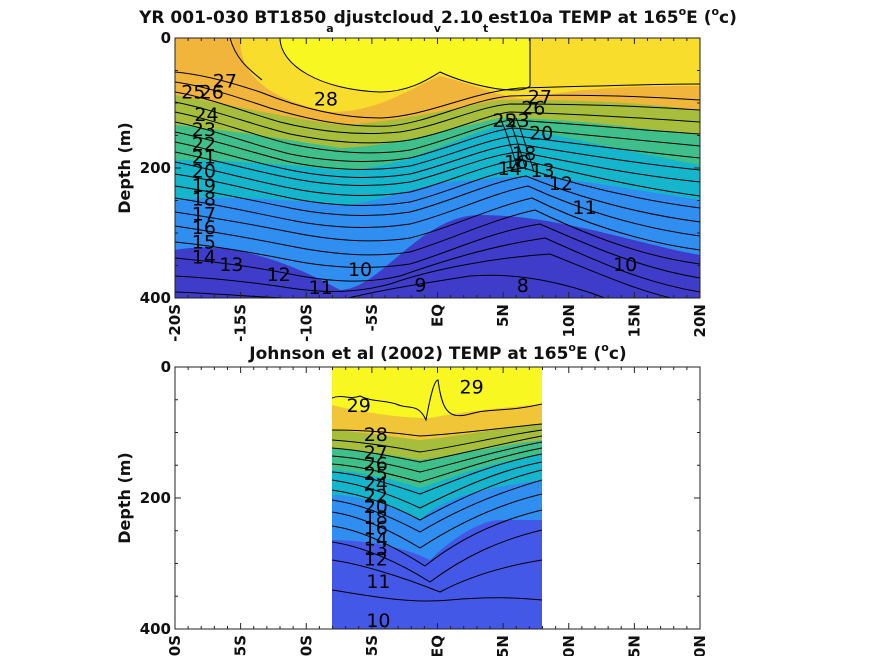  What do you see at coordinates (124, 168) in the screenshot?
I see `y-axis-label-model: Depth (m)` at bounding box center [124, 168].